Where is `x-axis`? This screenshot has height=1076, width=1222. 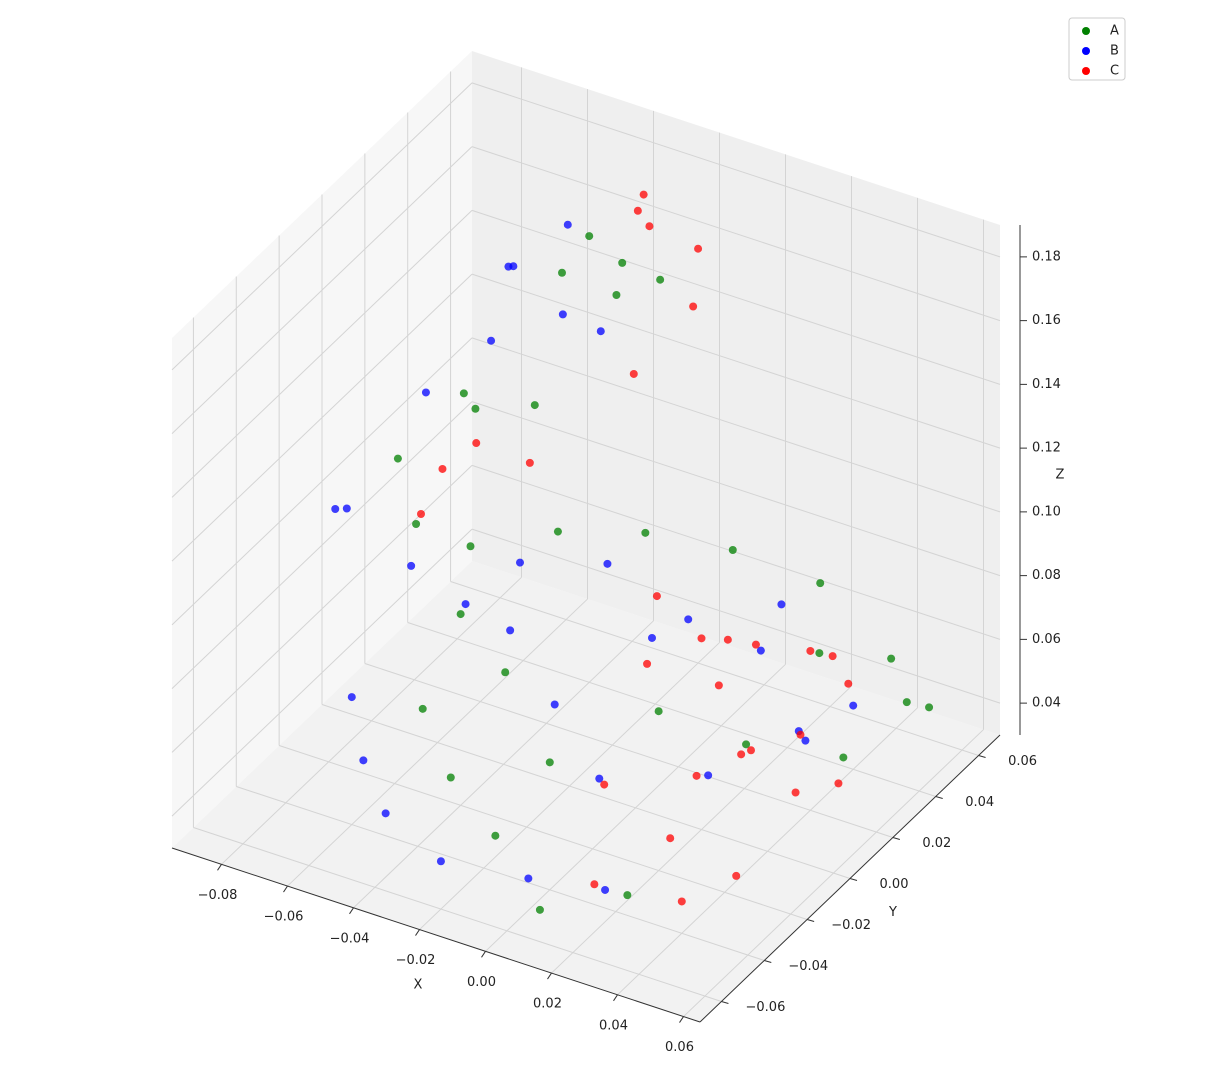 x-axis is located at coordinates (436, 935).